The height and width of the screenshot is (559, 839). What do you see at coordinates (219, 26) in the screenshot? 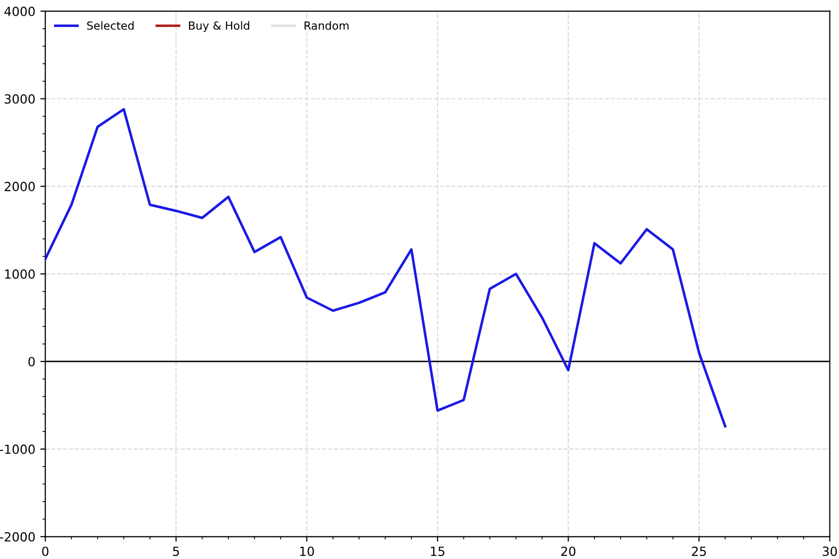
I see `legend-label: Buy & Hold` at bounding box center [219, 26].